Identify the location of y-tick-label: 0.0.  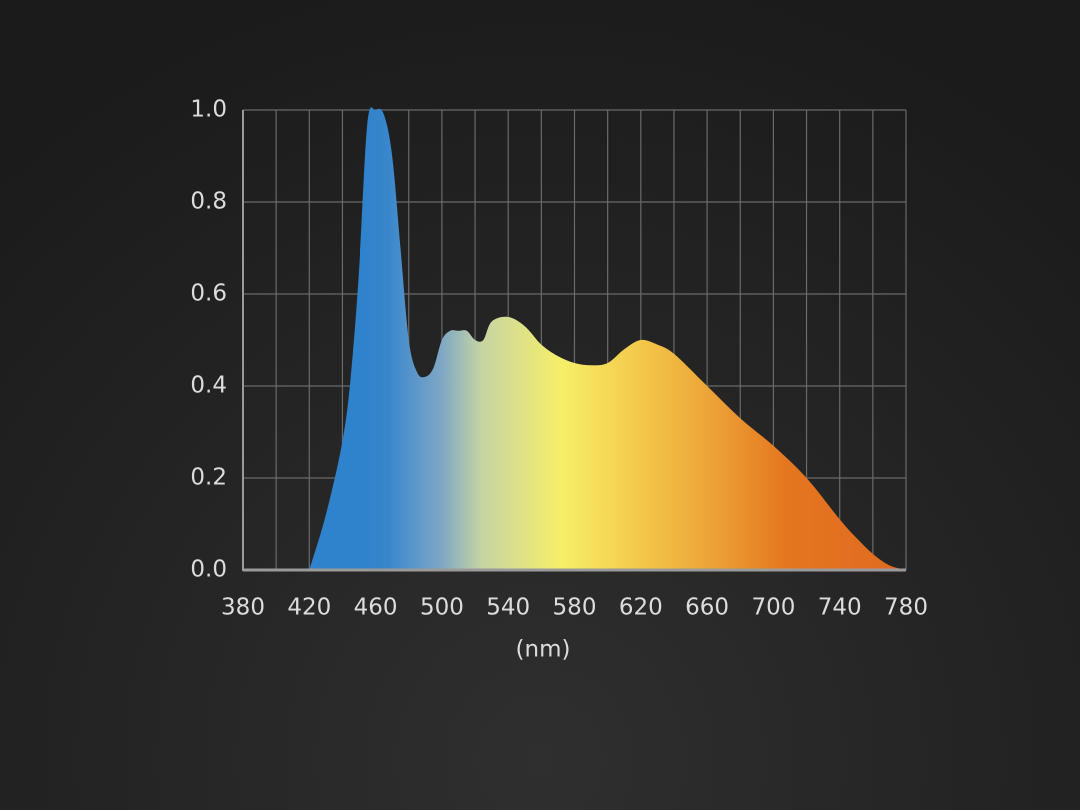
(208, 570).